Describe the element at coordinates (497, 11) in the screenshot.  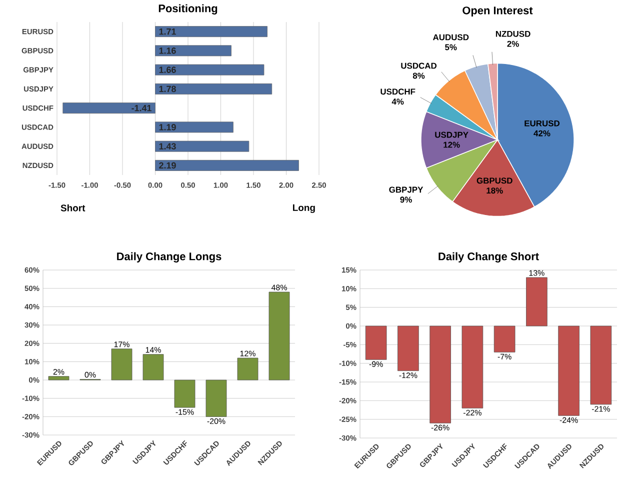
I see `chart-title: Open Interest` at that location.